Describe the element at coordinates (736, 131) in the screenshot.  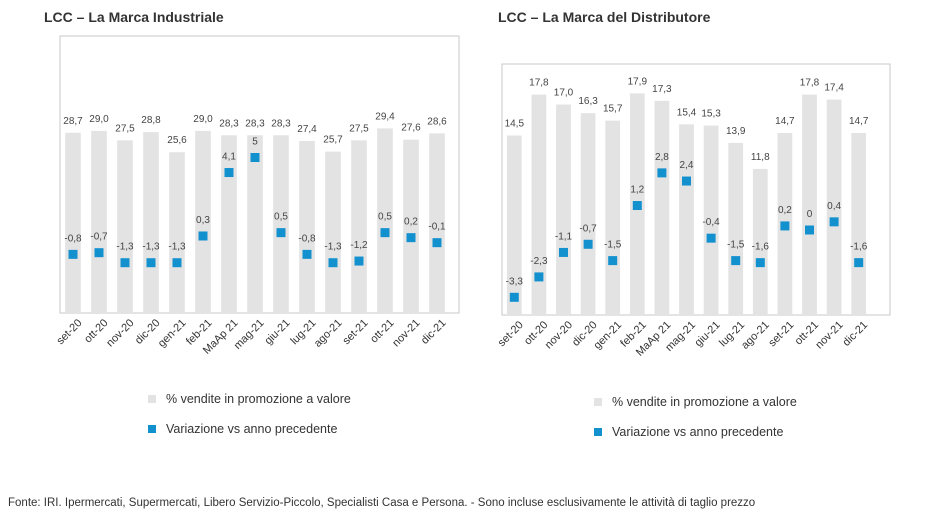
I see `bar-value-label: 13,9` at that location.